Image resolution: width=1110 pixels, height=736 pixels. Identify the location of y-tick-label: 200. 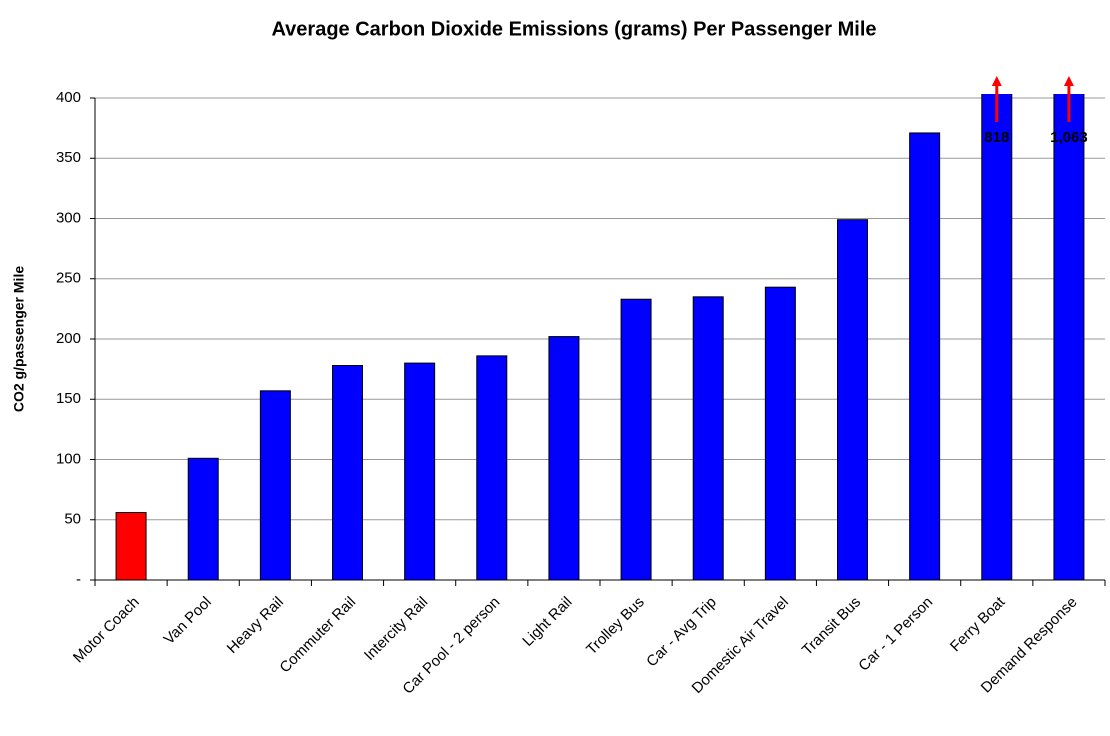
(68, 338).